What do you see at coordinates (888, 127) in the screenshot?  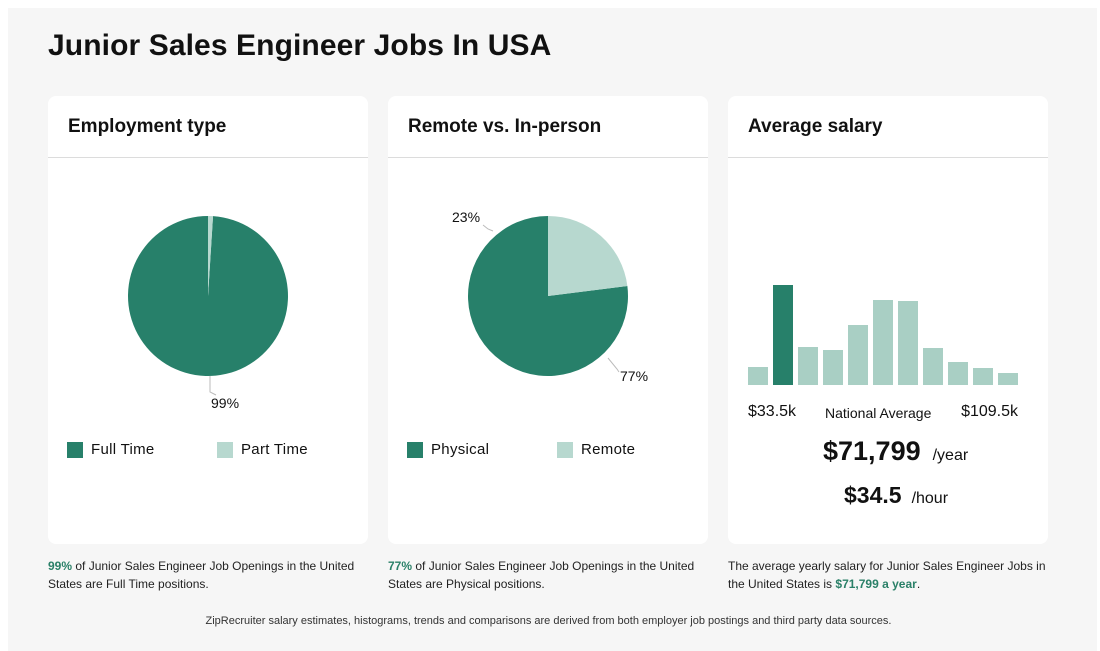 I see `card-header: Average salary` at bounding box center [888, 127].